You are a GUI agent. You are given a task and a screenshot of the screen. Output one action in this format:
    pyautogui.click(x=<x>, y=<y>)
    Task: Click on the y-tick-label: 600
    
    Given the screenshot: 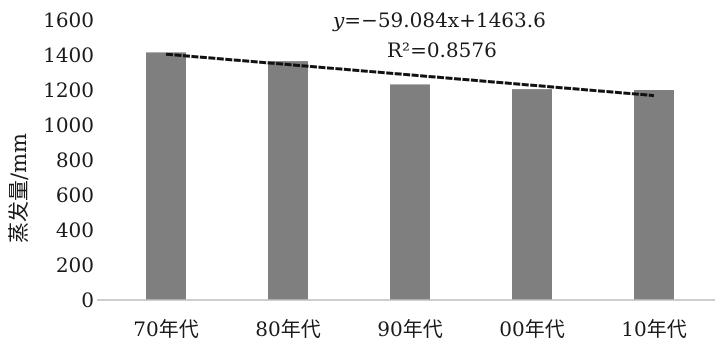 What is the action you would take?
    pyautogui.click(x=75, y=195)
    